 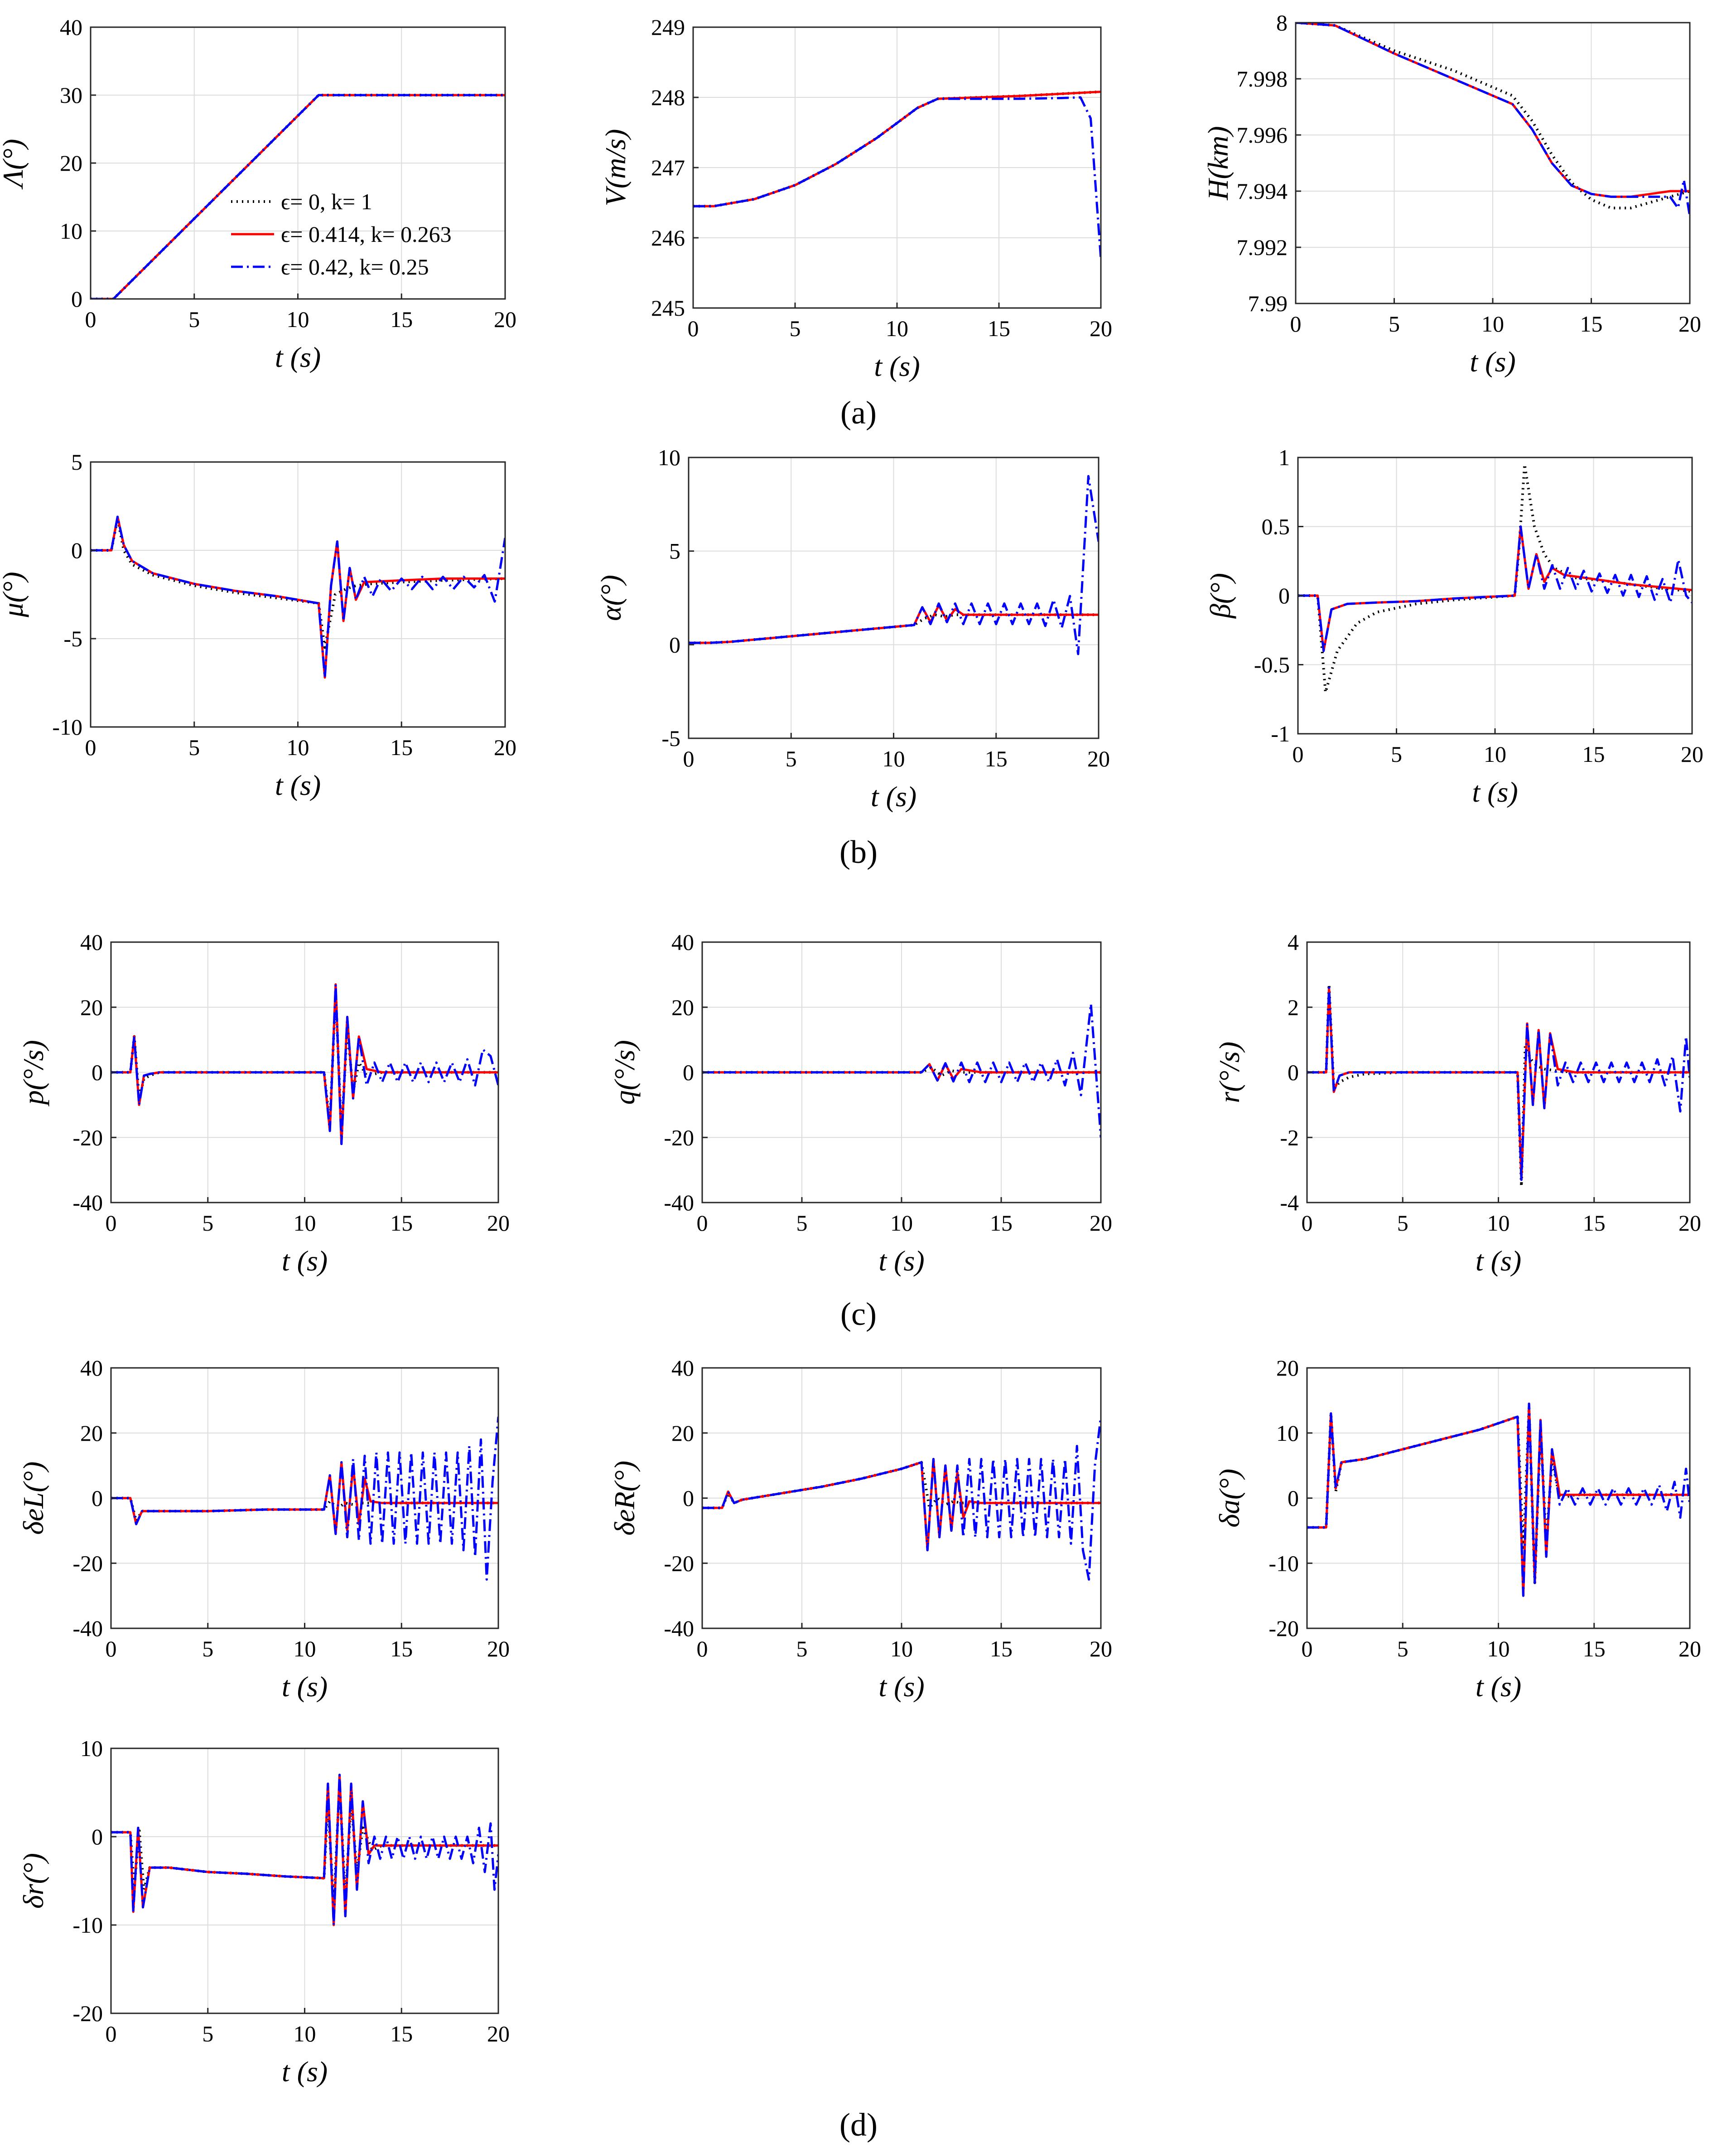 What do you see at coordinates (366, 234) in the screenshot?
I see `legend-label-1: ϵ= 0.414, k= 0.263` at bounding box center [366, 234].